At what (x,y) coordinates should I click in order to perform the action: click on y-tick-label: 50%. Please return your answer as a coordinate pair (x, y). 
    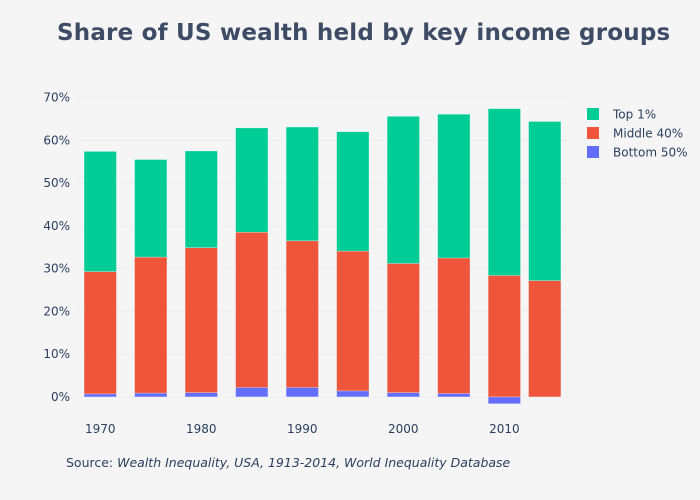
    Looking at the image, I should click on (56, 183).